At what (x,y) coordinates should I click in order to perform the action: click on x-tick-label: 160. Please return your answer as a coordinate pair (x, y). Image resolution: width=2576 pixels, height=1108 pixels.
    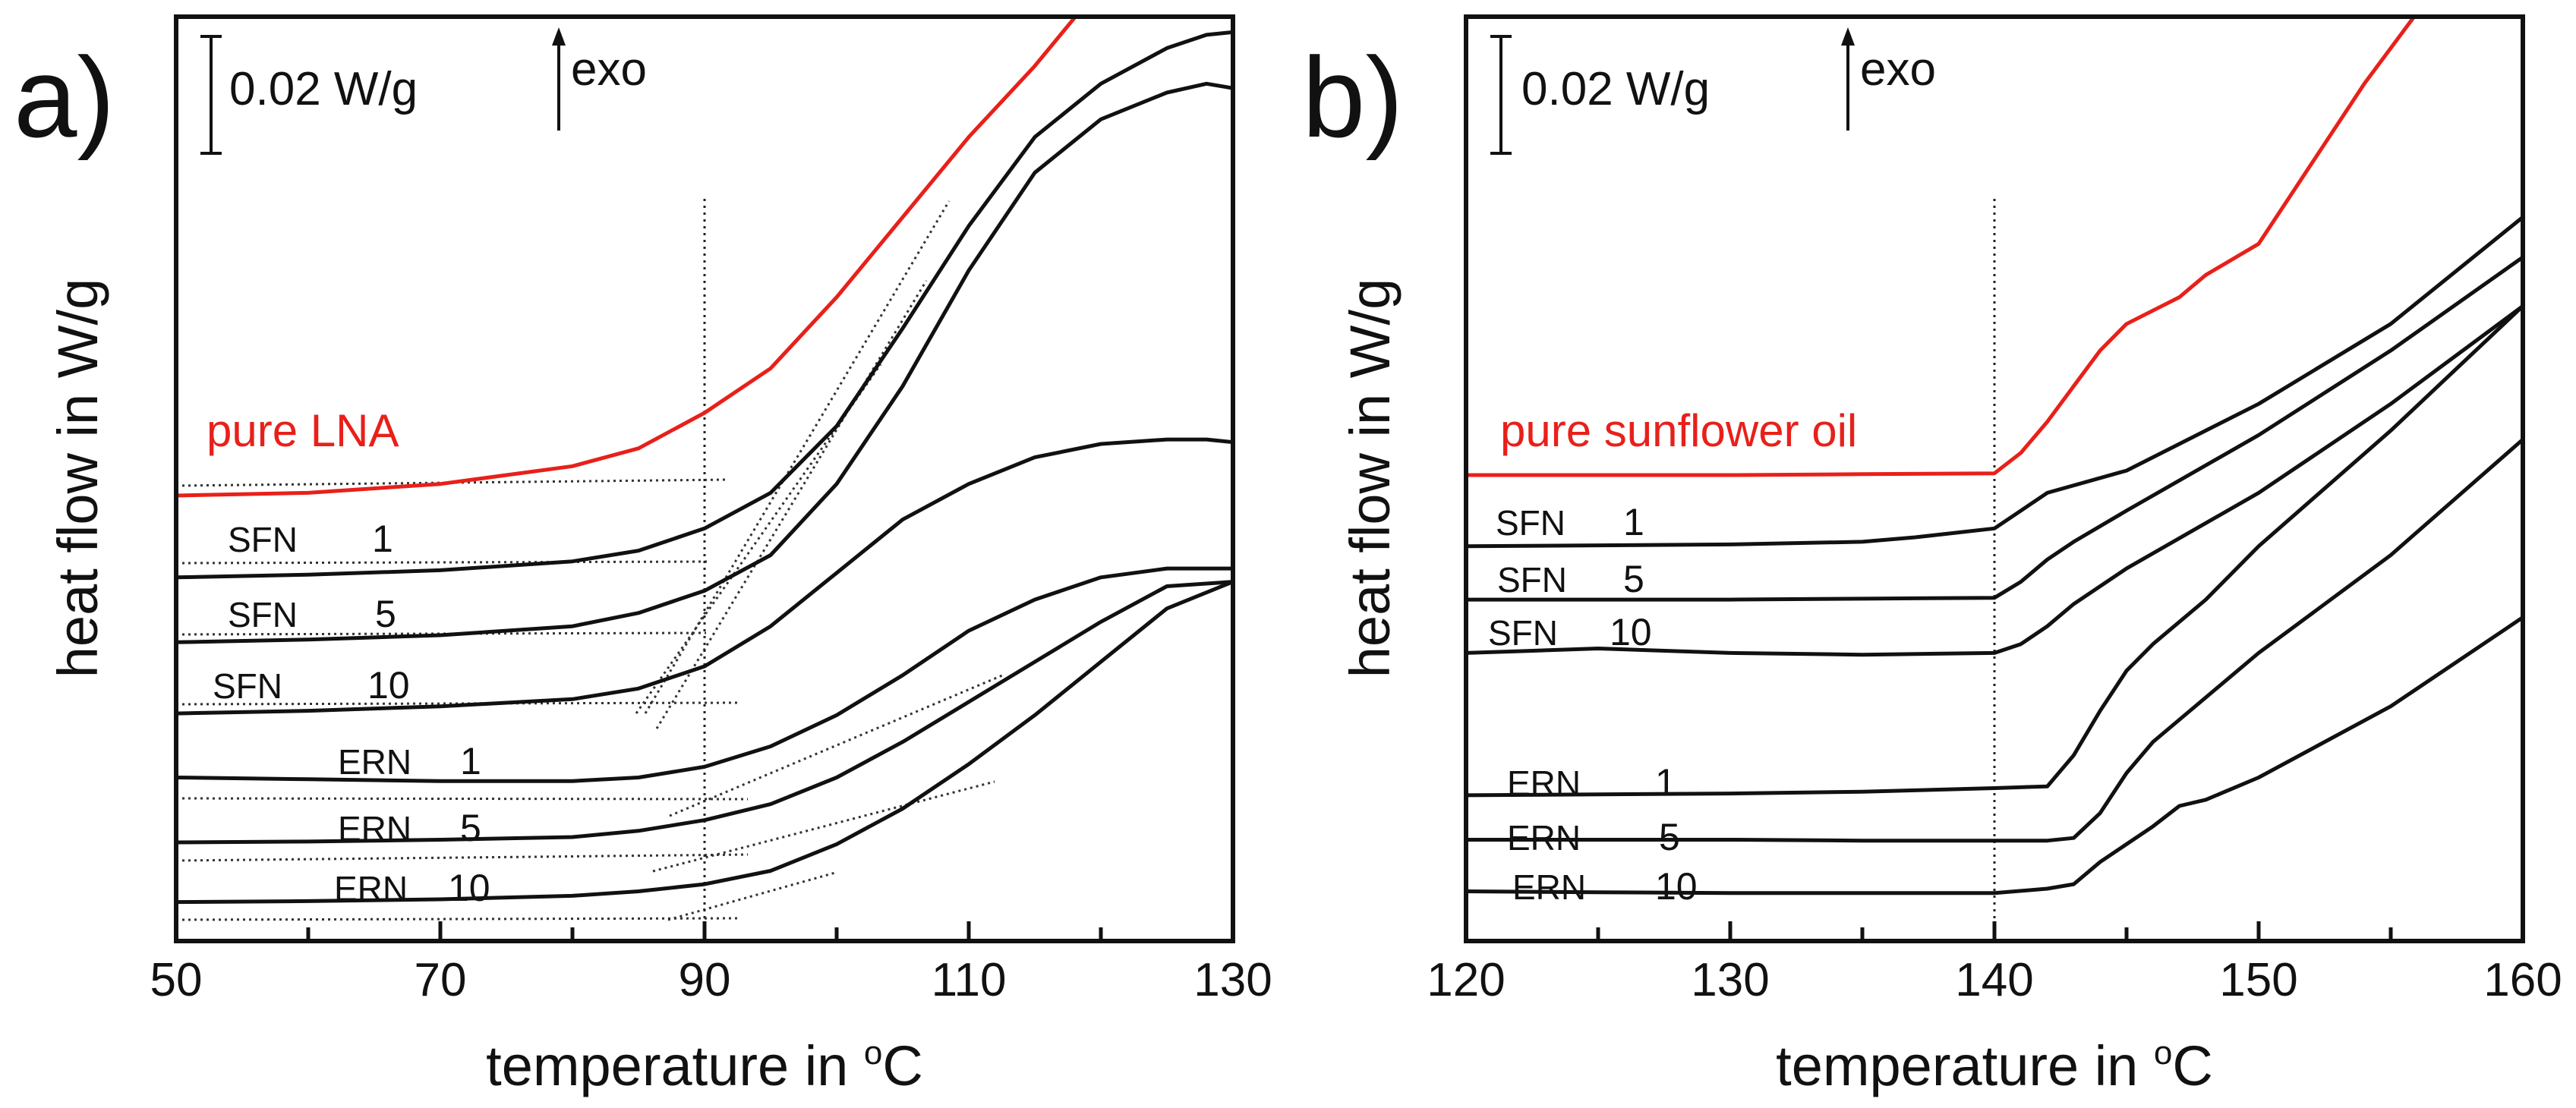
    Looking at the image, I should click on (2522, 980).